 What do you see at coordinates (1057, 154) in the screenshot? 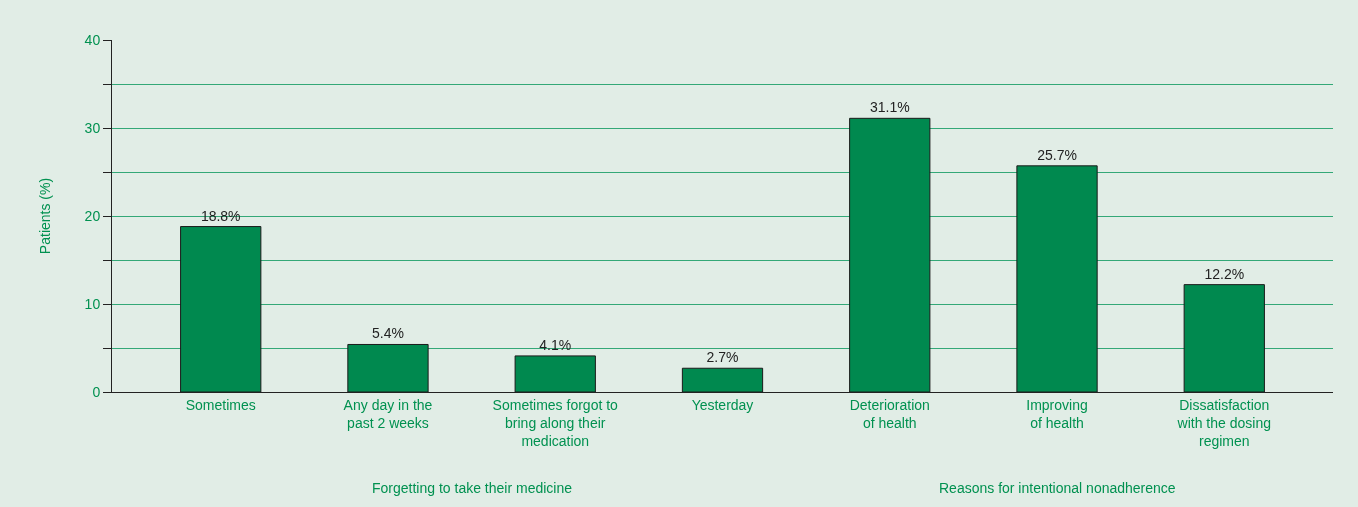
I see `data-label: 25.7%` at bounding box center [1057, 154].